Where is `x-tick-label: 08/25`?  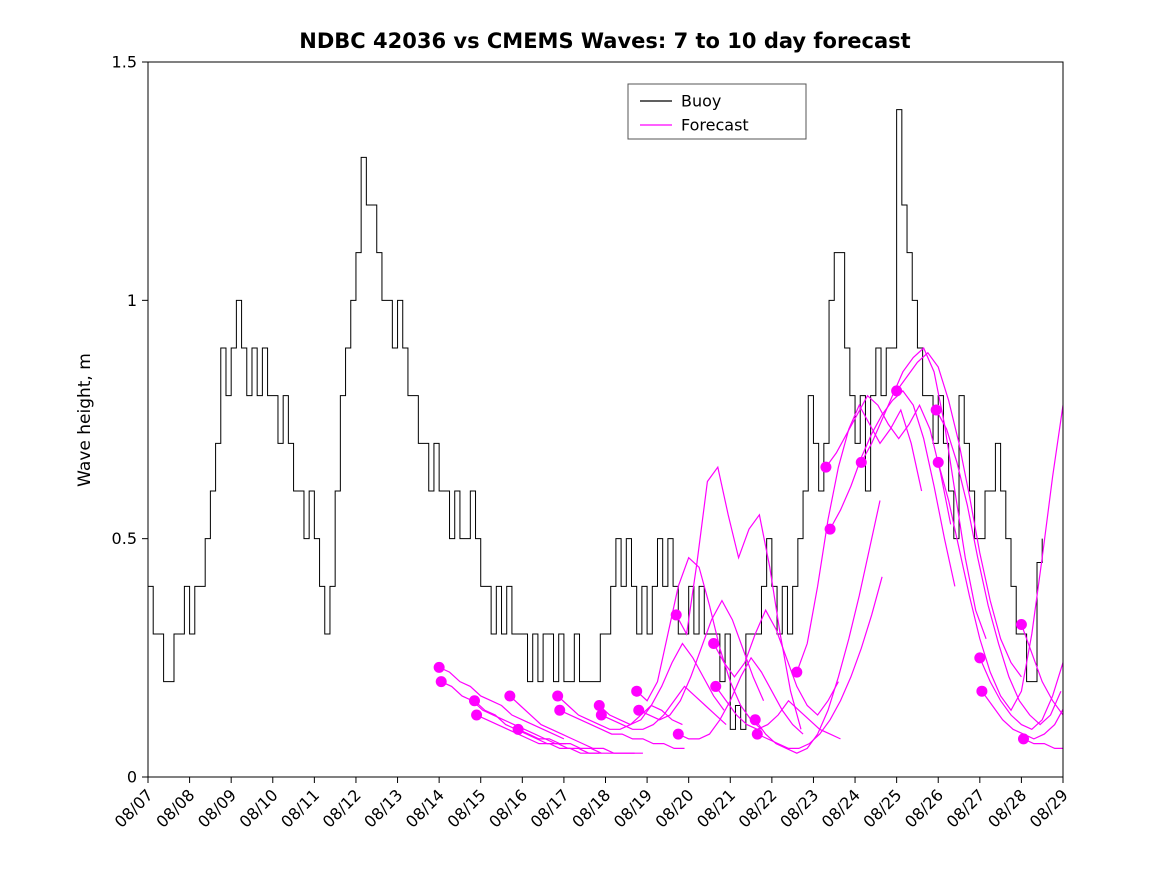
x-tick-label: 08/25 is located at coordinates (882, 808).